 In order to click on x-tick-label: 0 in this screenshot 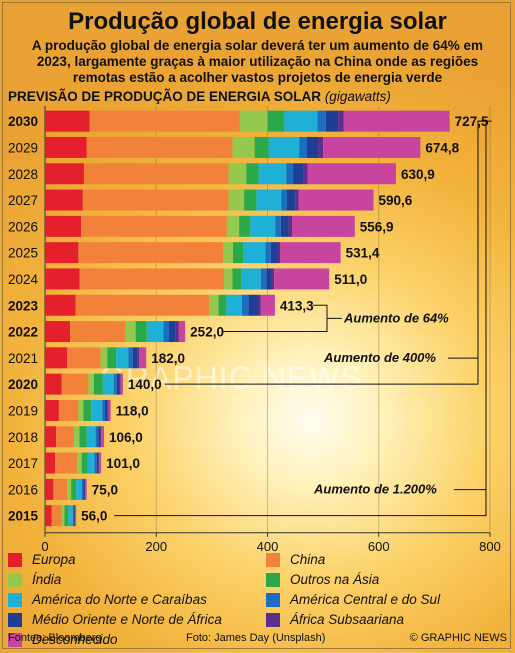, I will do `click(44, 546)`.